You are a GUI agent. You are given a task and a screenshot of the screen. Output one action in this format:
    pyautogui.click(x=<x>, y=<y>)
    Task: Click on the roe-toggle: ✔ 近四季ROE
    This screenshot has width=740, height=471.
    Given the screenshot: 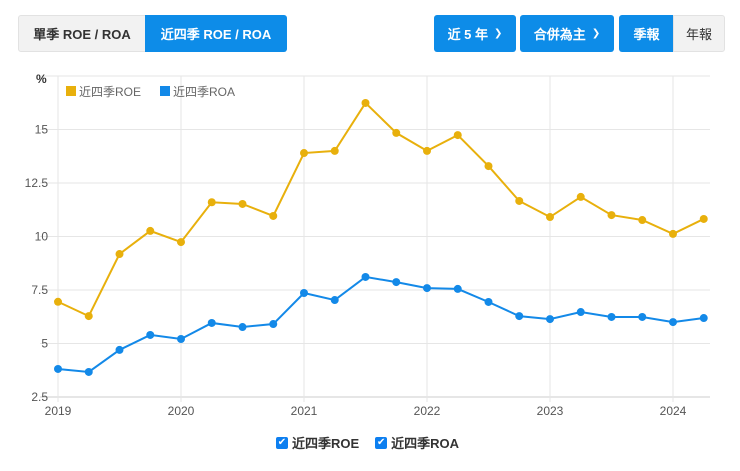 What is the action you would take?
    pyautogui.click(x=317, y=442)
    